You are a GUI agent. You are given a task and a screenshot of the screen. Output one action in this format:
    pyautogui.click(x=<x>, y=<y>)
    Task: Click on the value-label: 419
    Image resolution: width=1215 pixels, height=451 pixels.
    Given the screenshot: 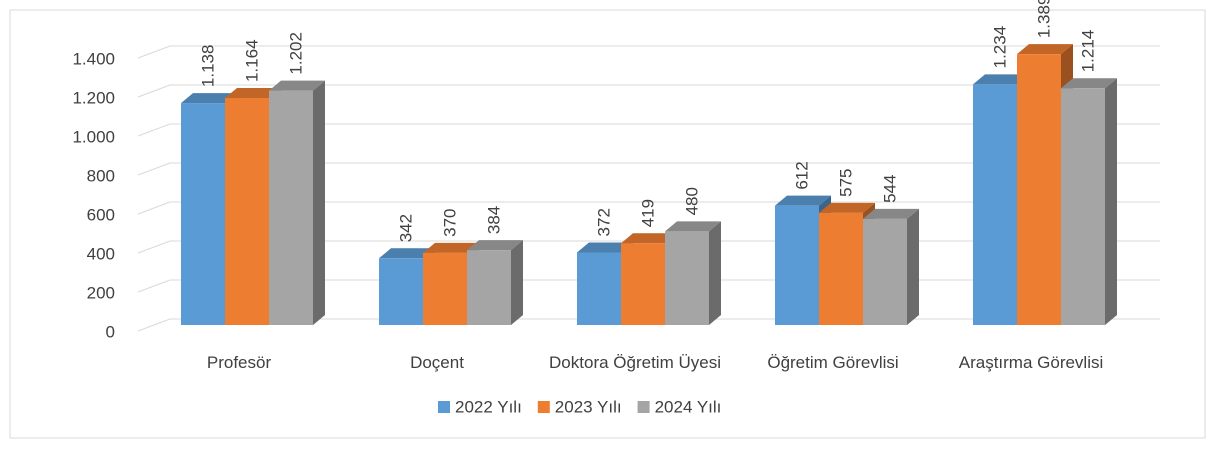 What is the action you would take?
    pyautogui.click(x=647, y=213)
    